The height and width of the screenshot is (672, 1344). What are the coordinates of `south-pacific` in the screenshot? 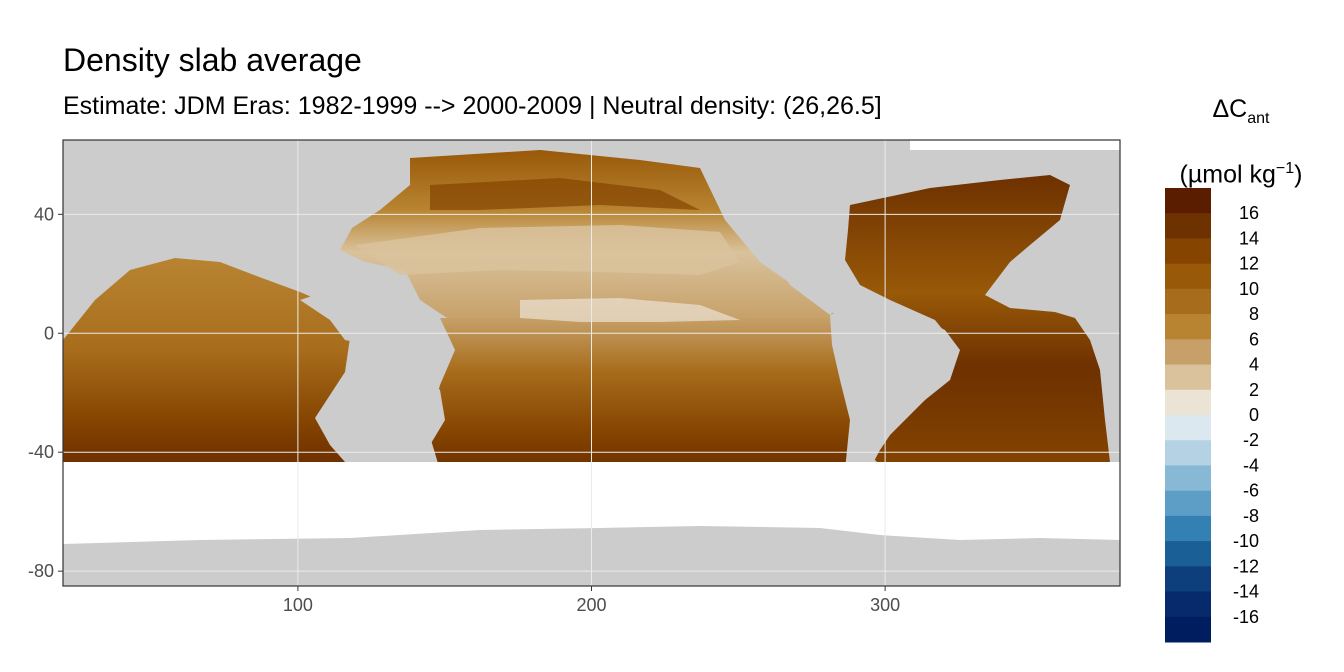 It's located at (643, 394).